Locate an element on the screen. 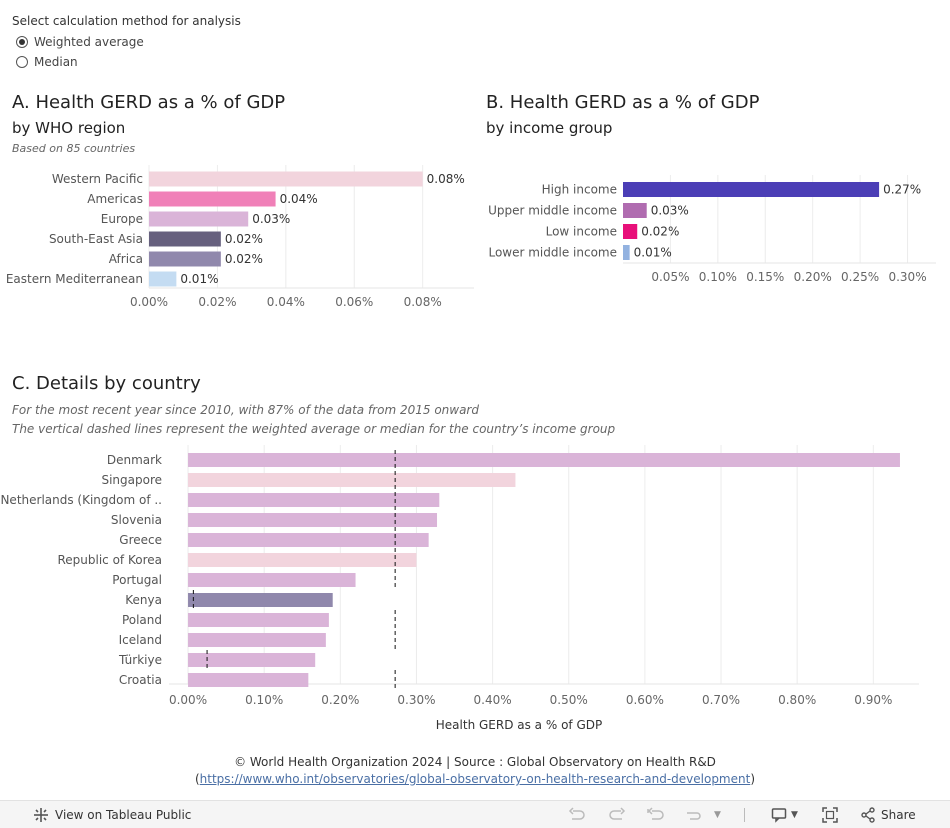 This screenshot has width=950, height=828. panel-a-note: Based on 85 countries is located at coordinates (74, 148).